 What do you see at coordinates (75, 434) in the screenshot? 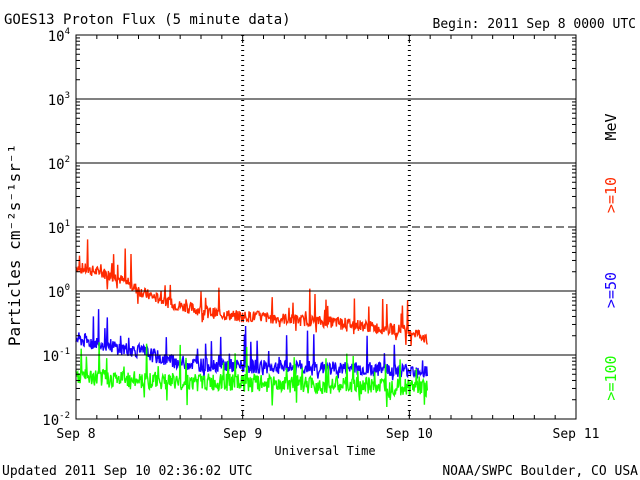
I see `x-tick-label: Sep 8` at bounding box center [75, 434].